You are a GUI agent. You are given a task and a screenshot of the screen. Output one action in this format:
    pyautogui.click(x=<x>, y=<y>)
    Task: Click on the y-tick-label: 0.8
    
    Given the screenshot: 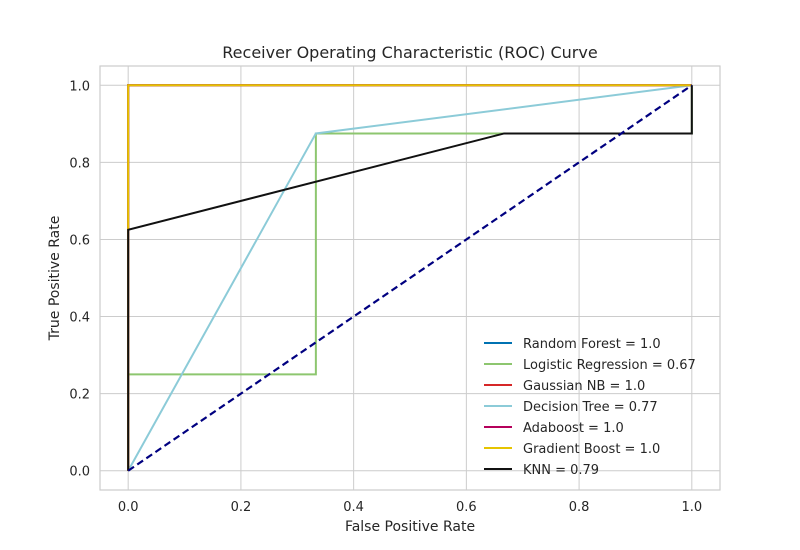 What is the action you would take?
    pyautogui.click(x=79, y=163)
    